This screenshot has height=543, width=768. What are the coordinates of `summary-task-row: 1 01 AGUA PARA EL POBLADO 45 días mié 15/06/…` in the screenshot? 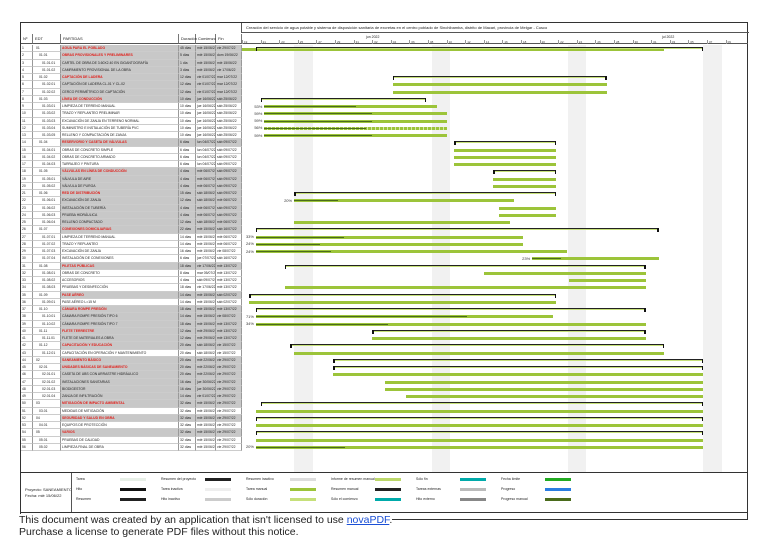 It's located at (131, 49).